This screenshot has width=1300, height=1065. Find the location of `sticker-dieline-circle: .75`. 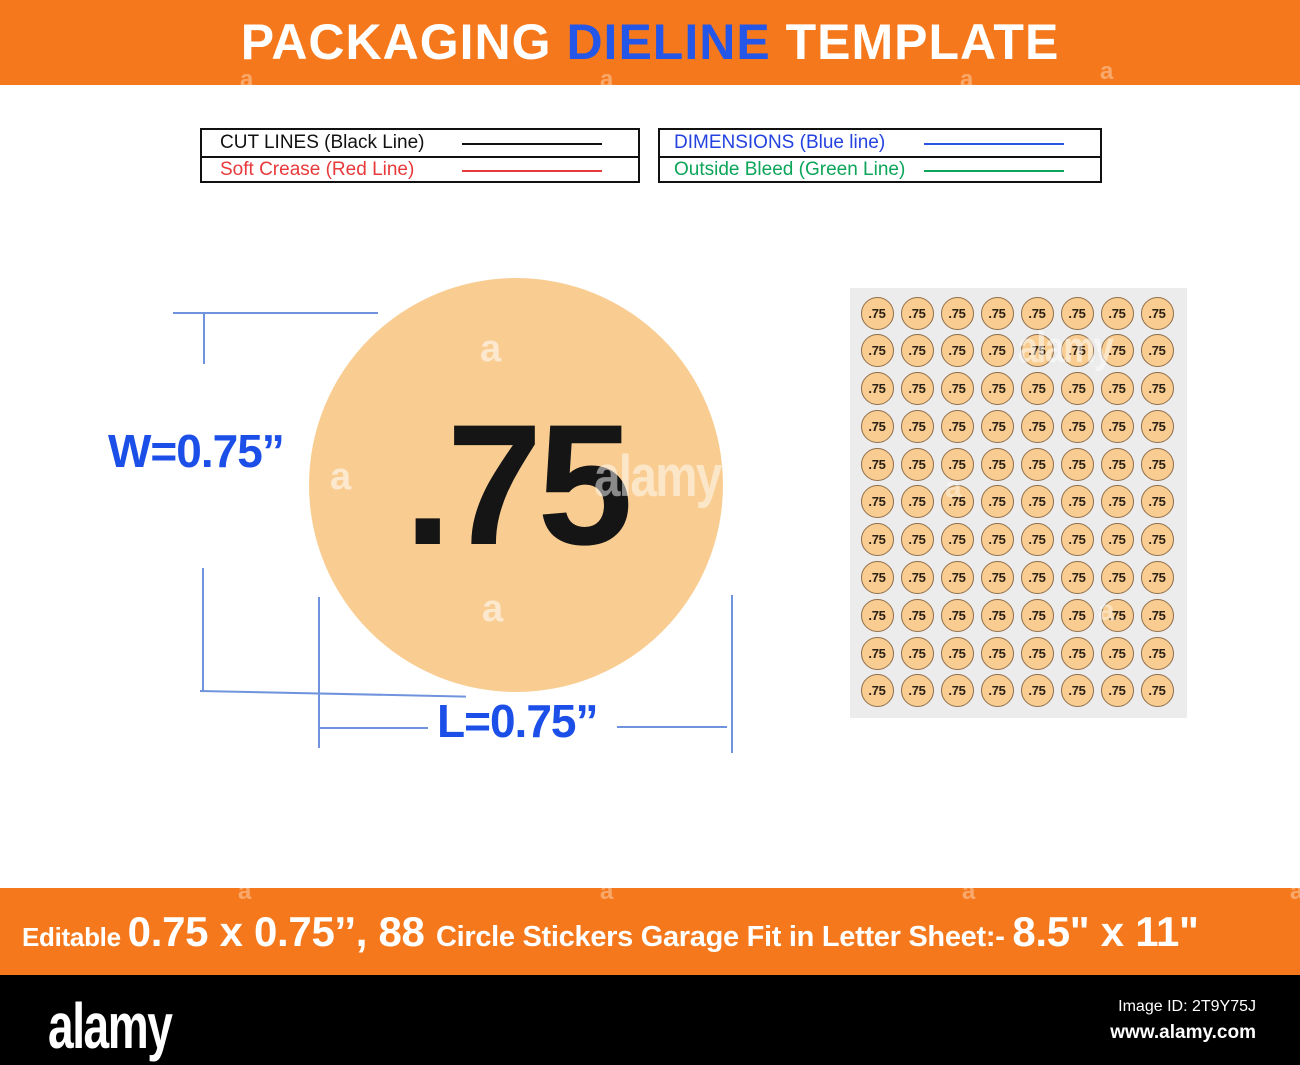

sticker-dieline-circle: .75 is located at coordinates (516, 485).